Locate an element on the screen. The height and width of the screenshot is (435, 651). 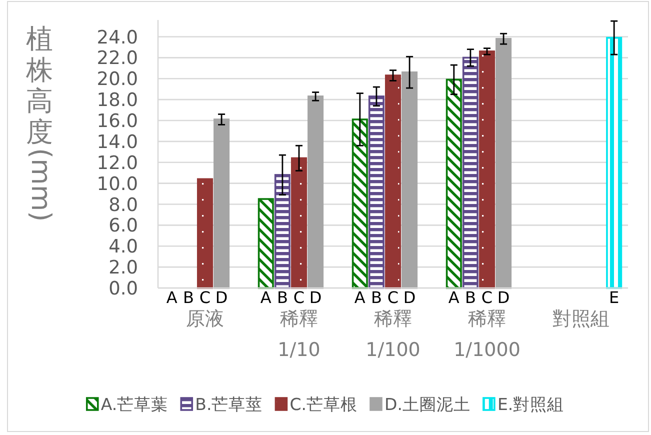
legend-label: D.土圈泥土 is located at coordinates (427, 404).